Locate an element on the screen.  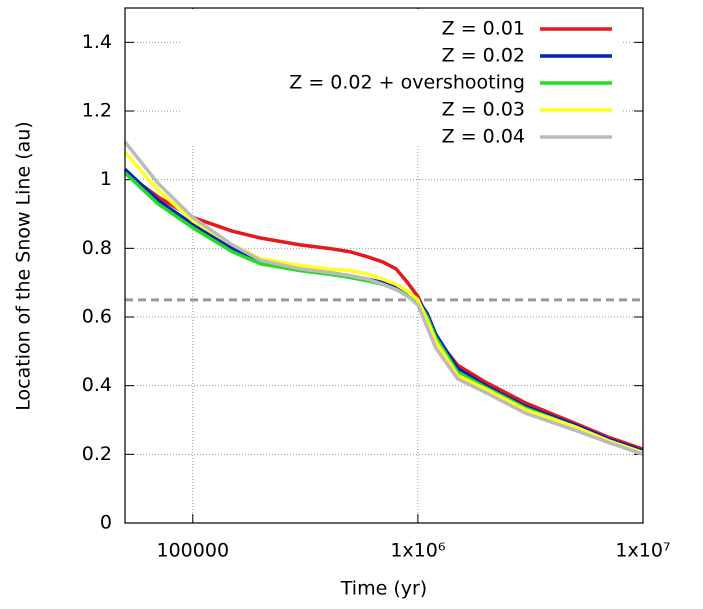
x-tick-label: 1x10⁷ is located at coordinates (642, 551).